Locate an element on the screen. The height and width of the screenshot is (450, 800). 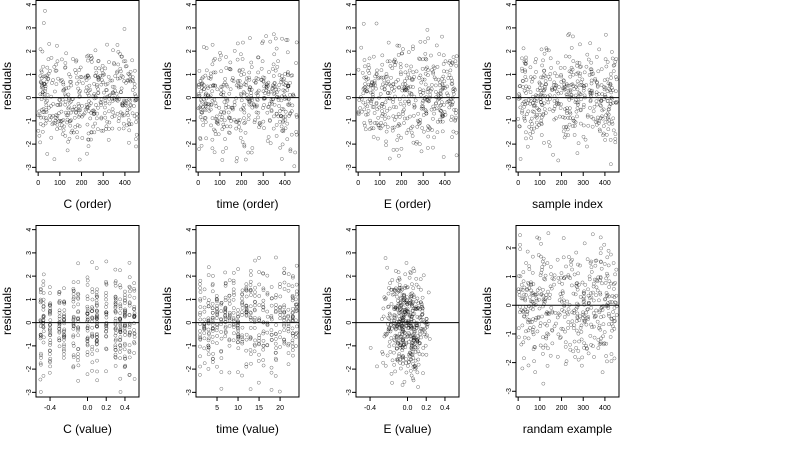
y-tick-label: -3 is located at coordinates (189, 167).